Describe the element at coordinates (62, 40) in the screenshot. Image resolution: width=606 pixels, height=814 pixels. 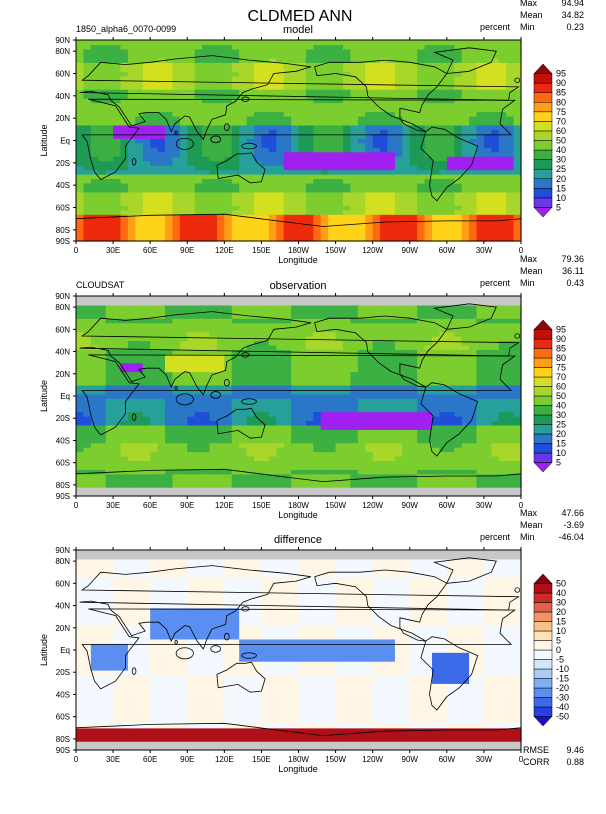
I see `y-tick-label: 90N` at that location.